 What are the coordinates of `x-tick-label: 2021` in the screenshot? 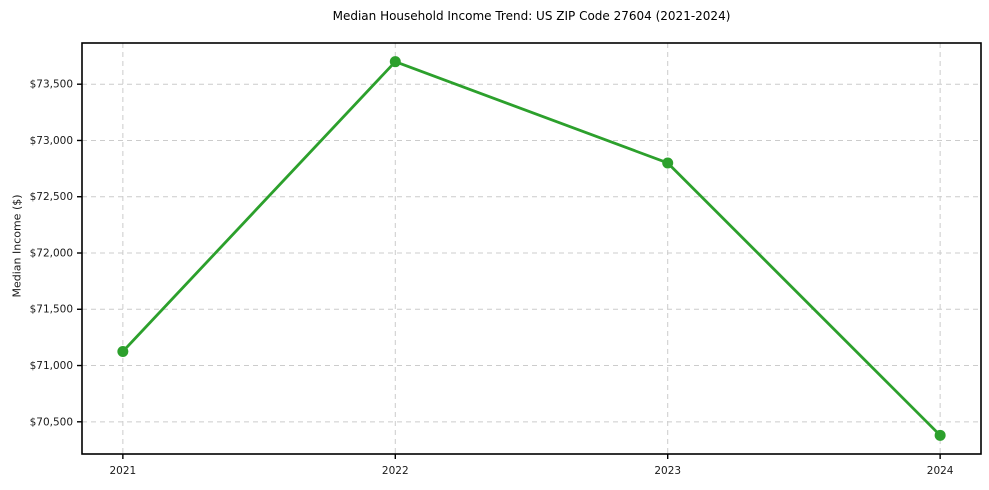 It's located at (122, 471).